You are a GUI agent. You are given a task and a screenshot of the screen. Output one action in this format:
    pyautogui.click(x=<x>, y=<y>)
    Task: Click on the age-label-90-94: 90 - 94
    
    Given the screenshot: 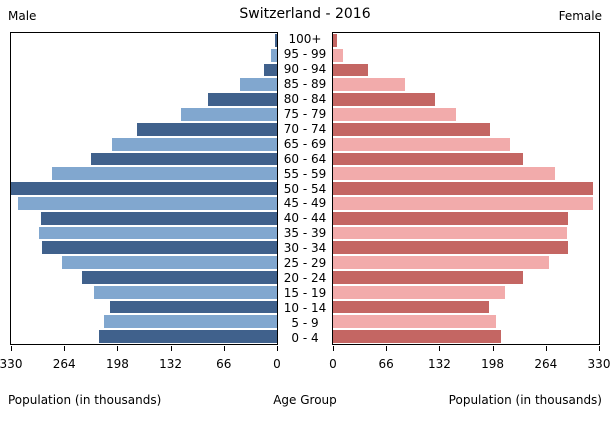 What is the action you would take?
    pyautogui.click(x=305, y=69)
    